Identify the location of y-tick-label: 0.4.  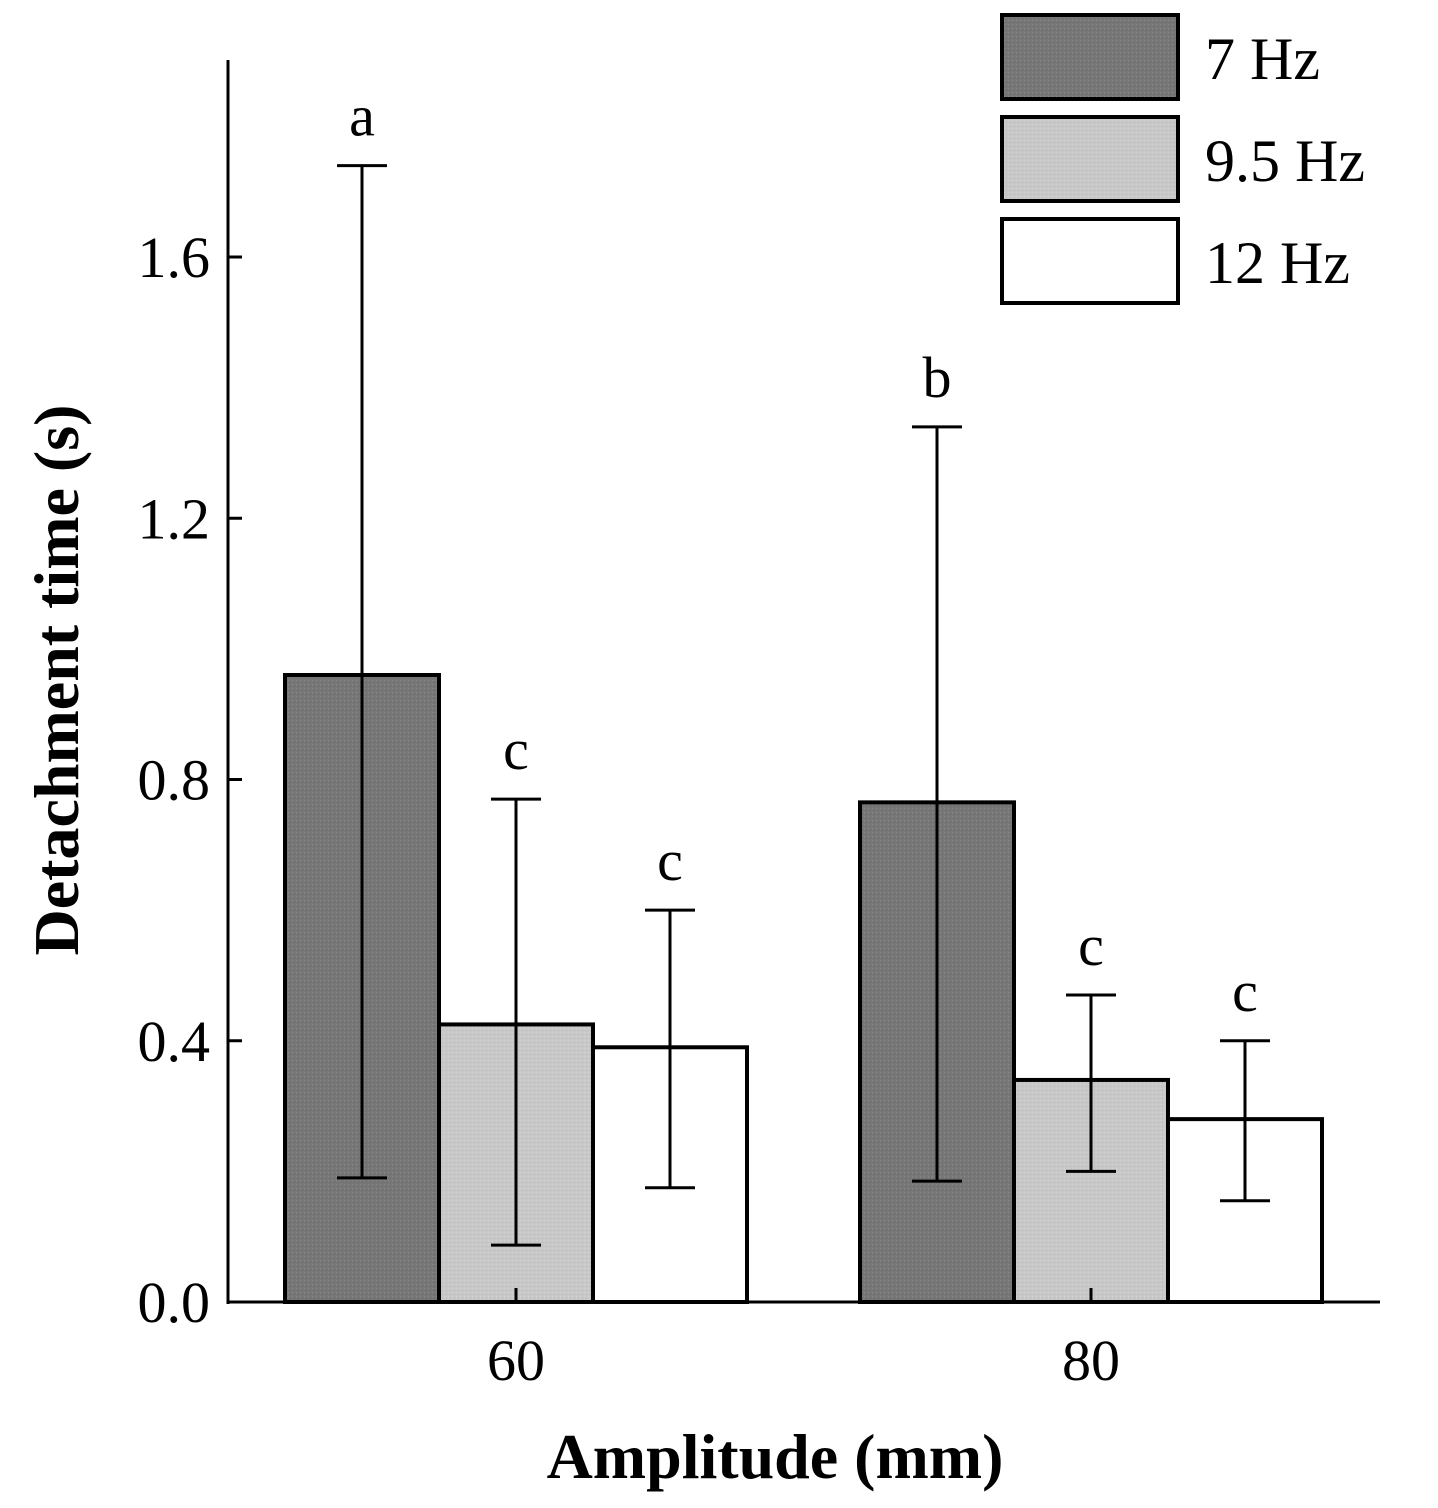
(174, 1041).